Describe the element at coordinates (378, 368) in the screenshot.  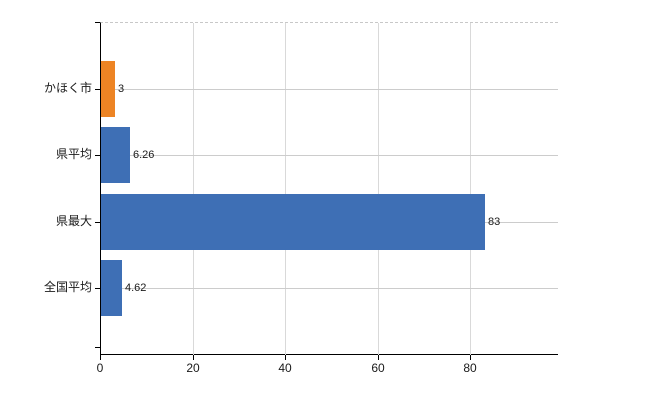
I see `x-tick-label: 60` at that location.